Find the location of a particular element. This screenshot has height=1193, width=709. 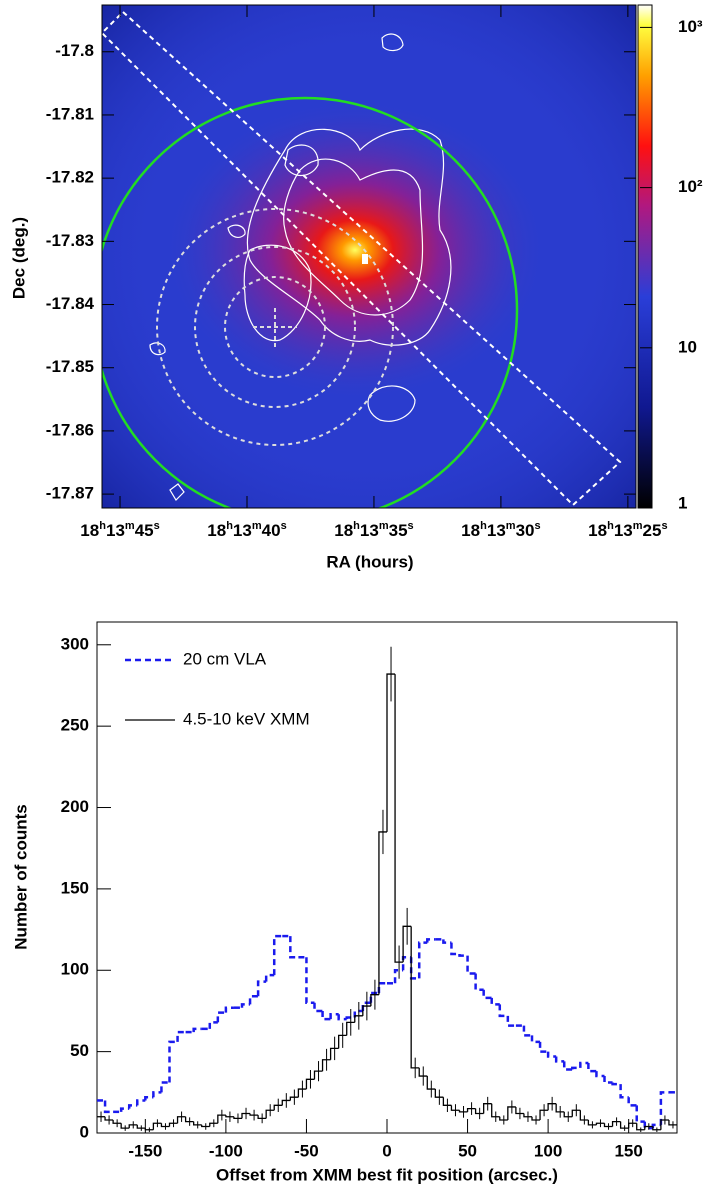

y-tick-label: 200 is located at coordinates (75, 806).